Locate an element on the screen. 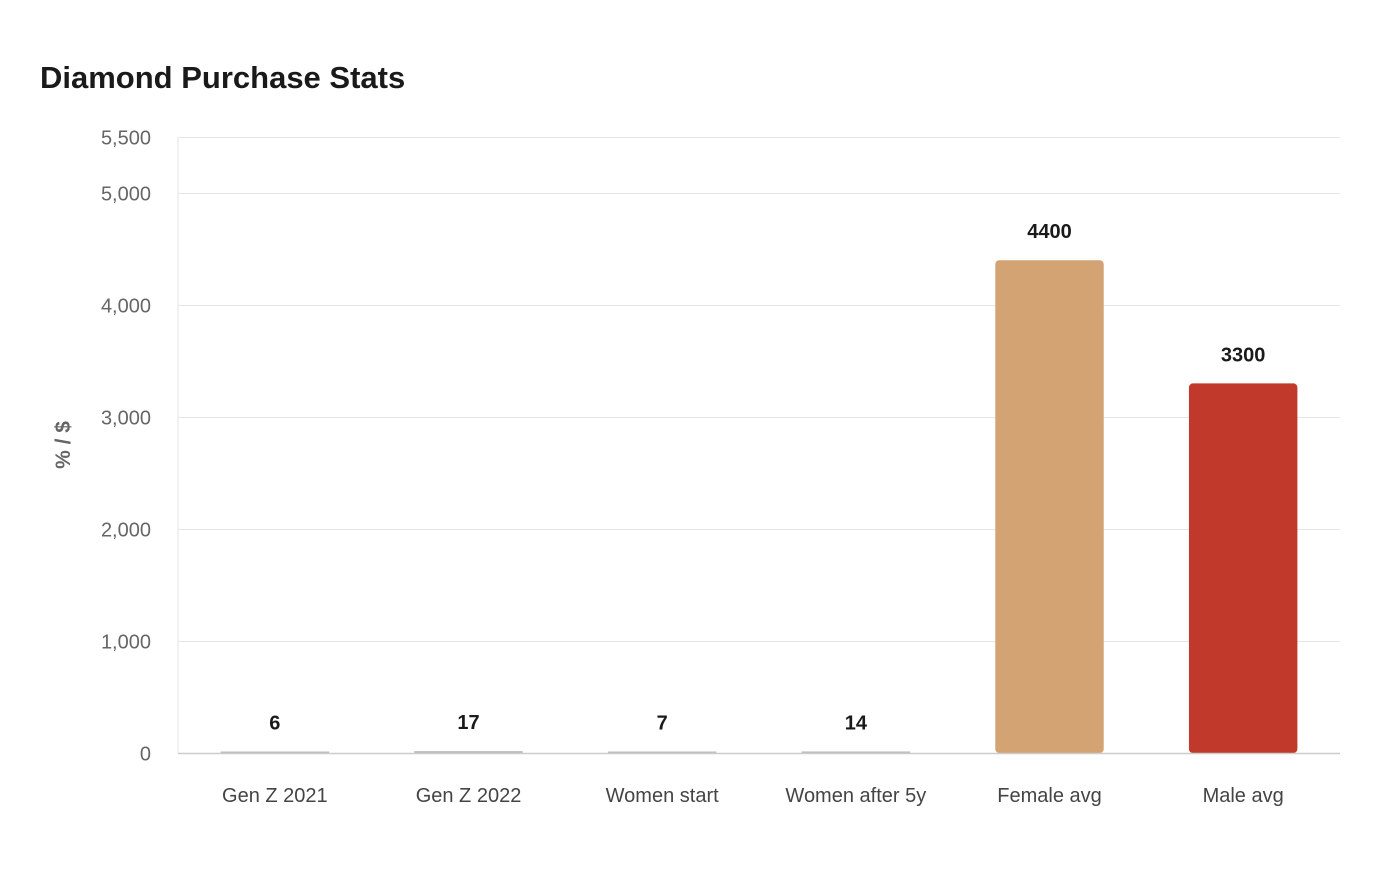 This screenshot has height=880, width=1400. category-label: Women after 5y is located at coordinates (855, 796).